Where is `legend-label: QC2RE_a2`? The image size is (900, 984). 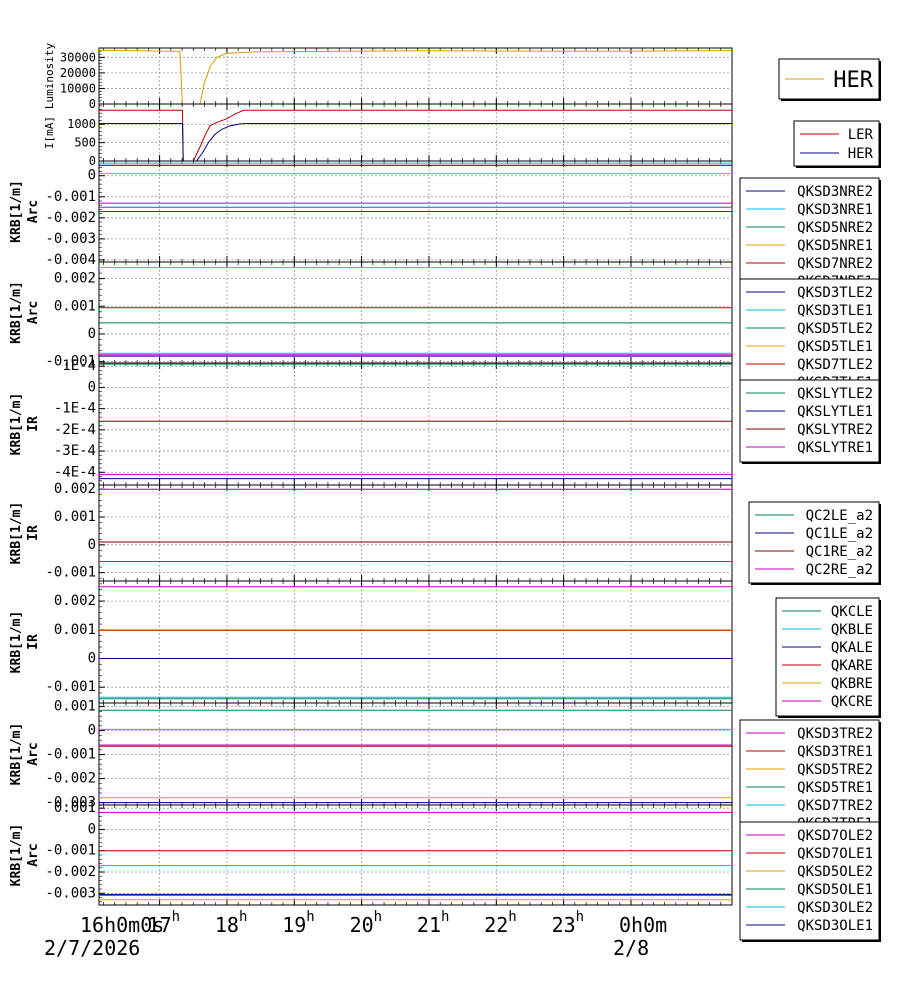
legend-label: QC2RE_a2 is located at coordinates (839, 570).